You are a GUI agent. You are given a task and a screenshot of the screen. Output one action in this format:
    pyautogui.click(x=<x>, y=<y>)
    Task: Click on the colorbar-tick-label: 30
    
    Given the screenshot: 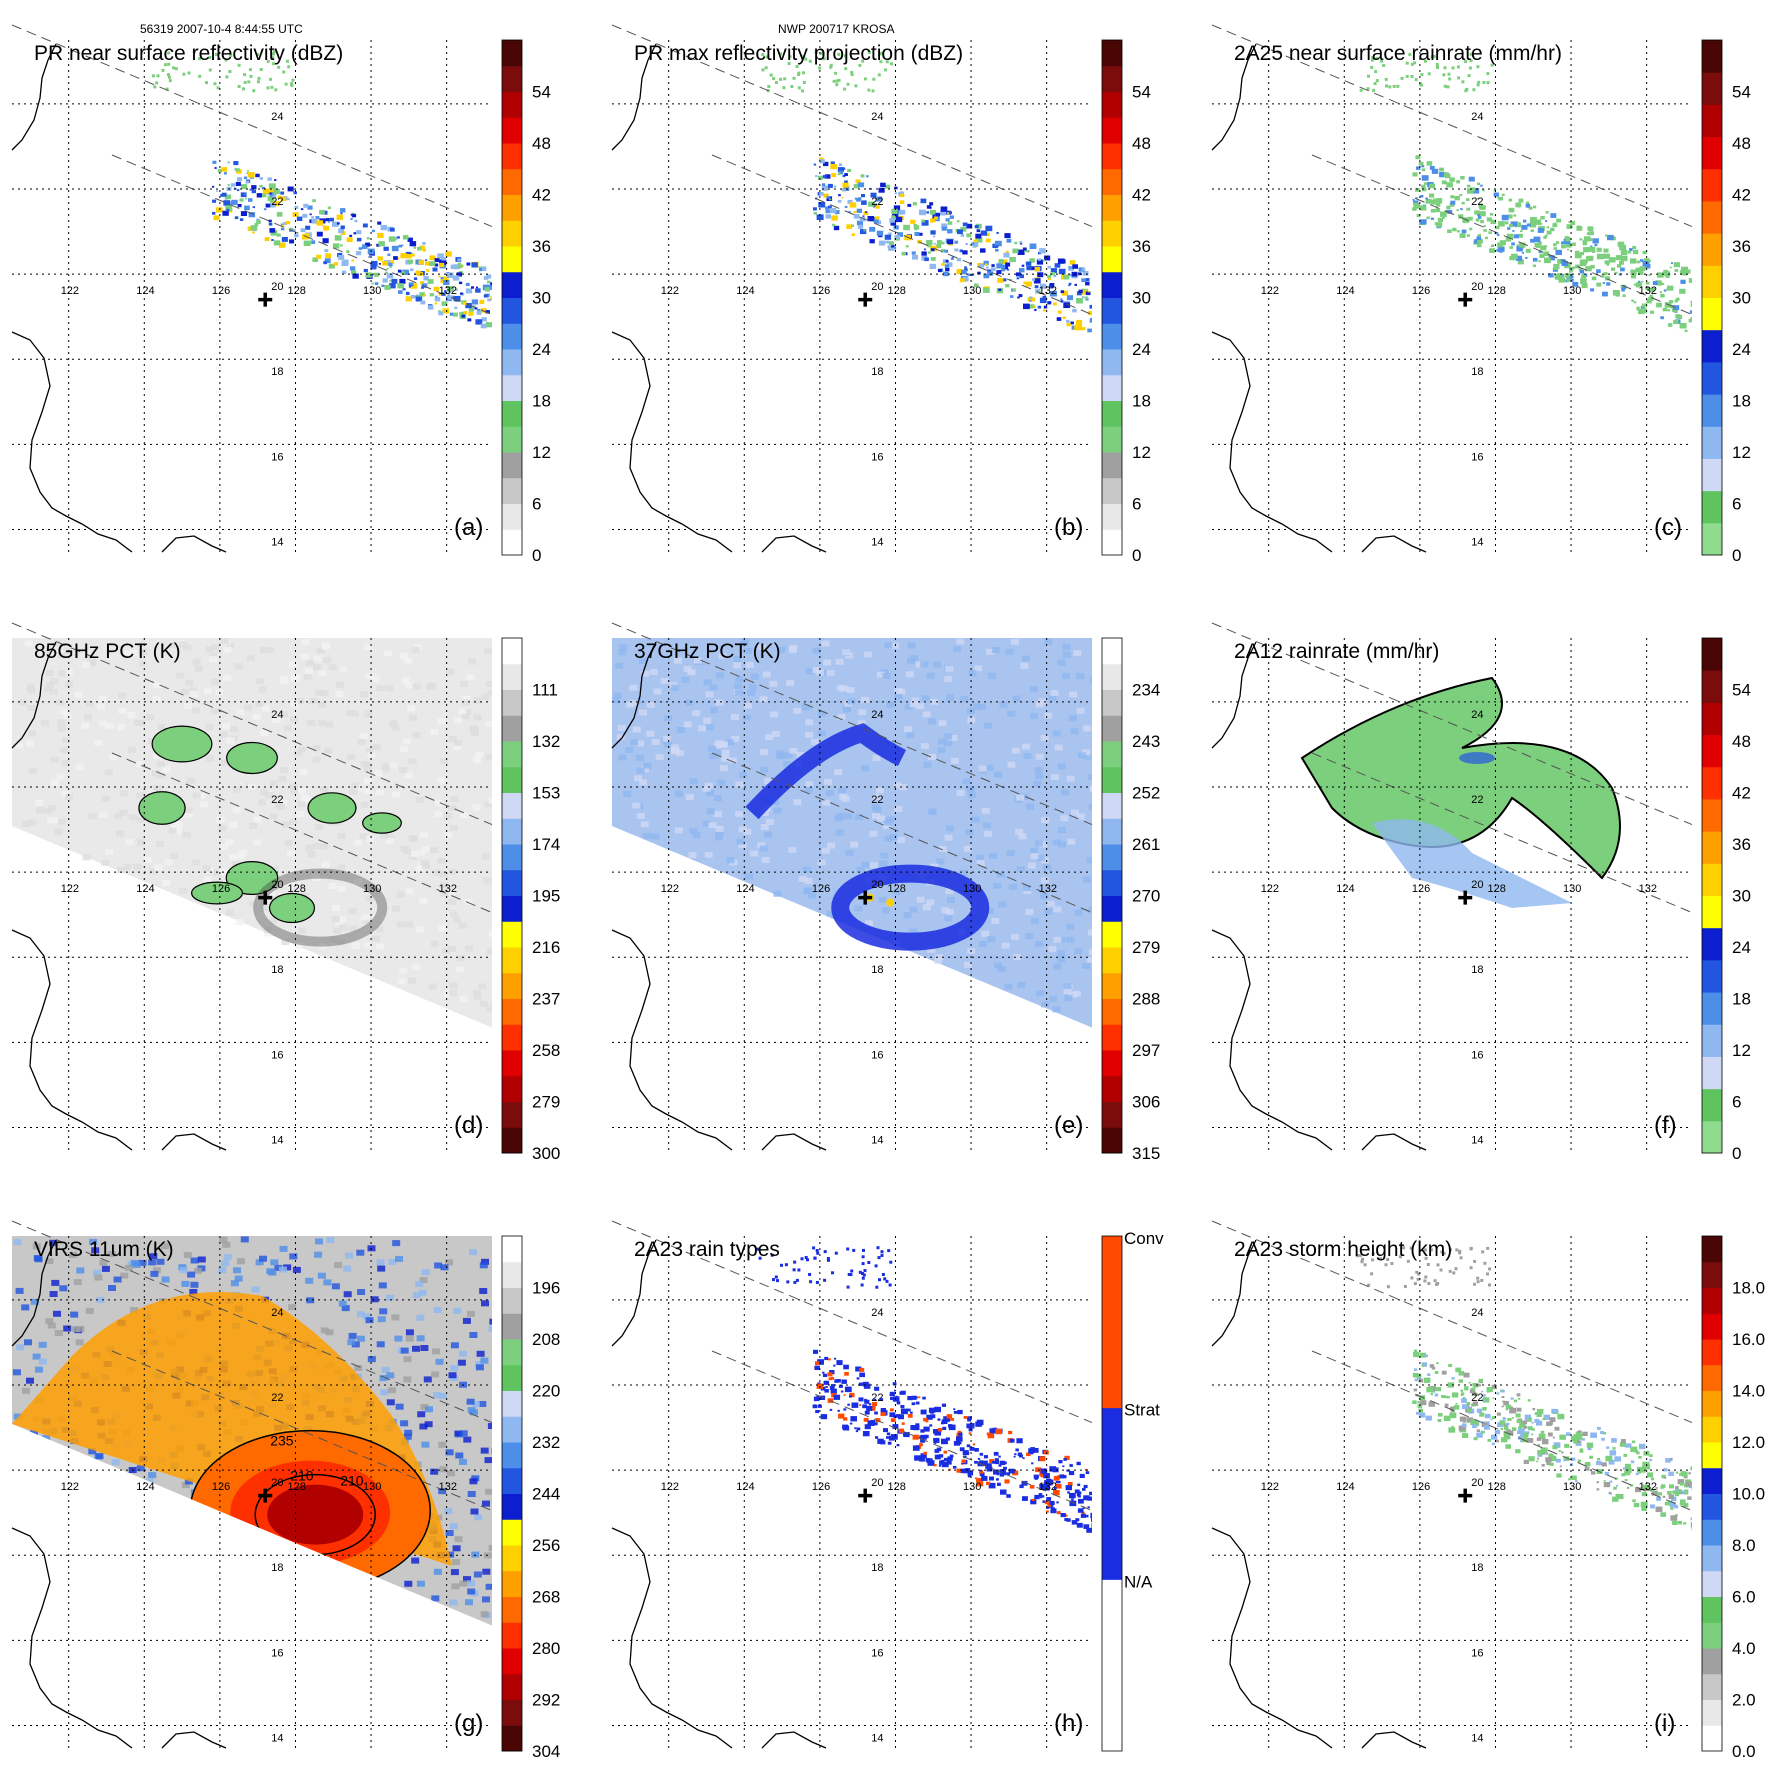 What is the action you would take?
    pyautogui.click(x=1741, y=896)
    